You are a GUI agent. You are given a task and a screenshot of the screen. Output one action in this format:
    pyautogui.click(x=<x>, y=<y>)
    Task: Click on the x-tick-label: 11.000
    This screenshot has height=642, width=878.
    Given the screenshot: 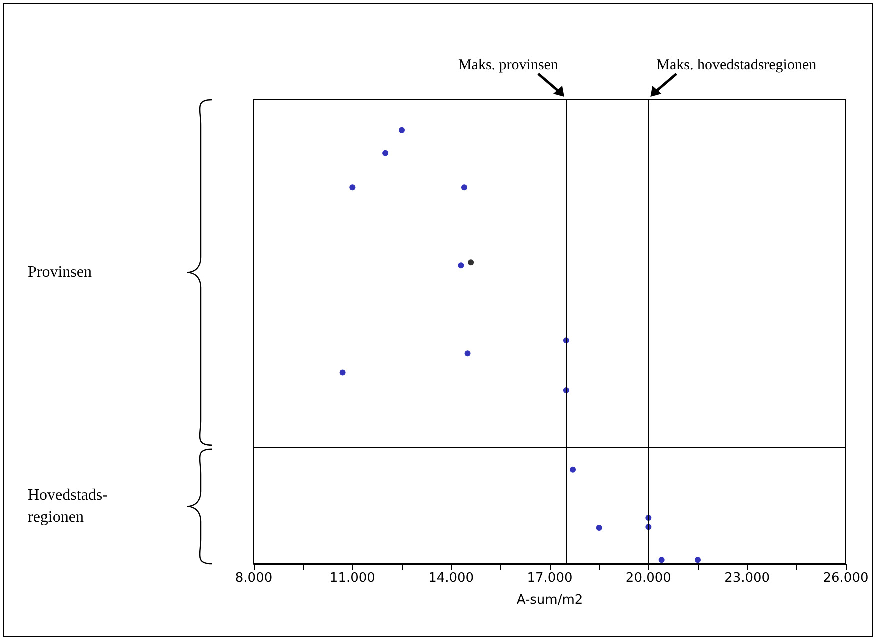 What is the action you would take?
    pyautogui.click(x=353, y=578)
    